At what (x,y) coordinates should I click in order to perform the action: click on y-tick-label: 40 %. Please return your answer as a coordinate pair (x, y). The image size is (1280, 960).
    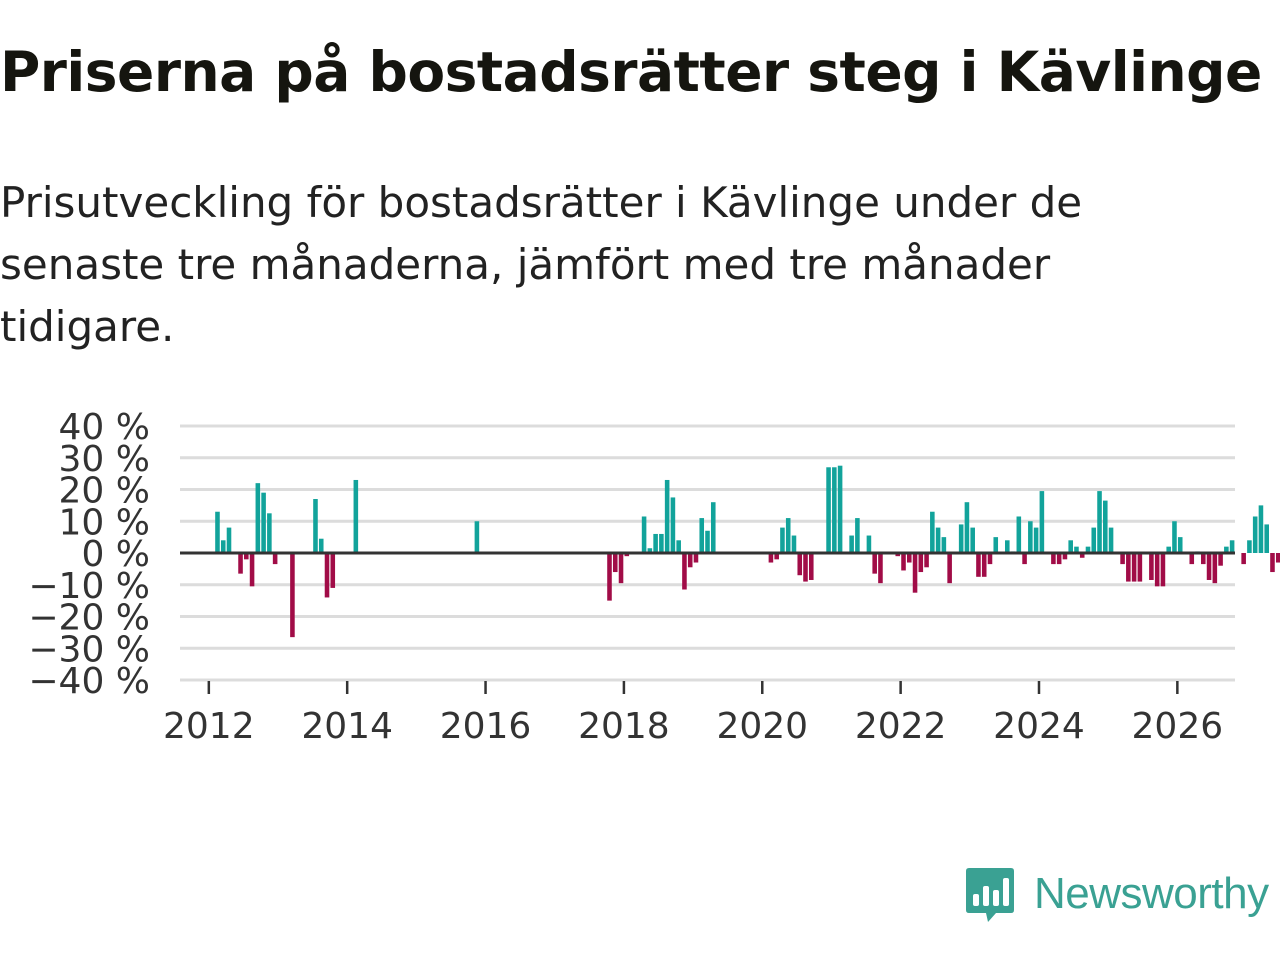
    Looking at the image, I should click on (104, 427).